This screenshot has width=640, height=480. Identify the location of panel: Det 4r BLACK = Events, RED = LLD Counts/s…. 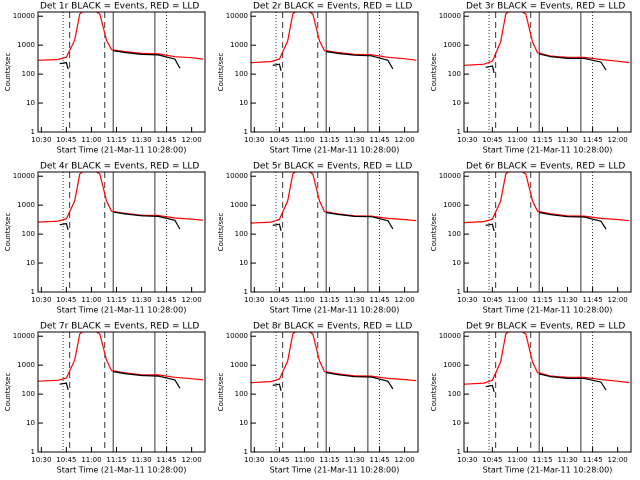
(105, 238).